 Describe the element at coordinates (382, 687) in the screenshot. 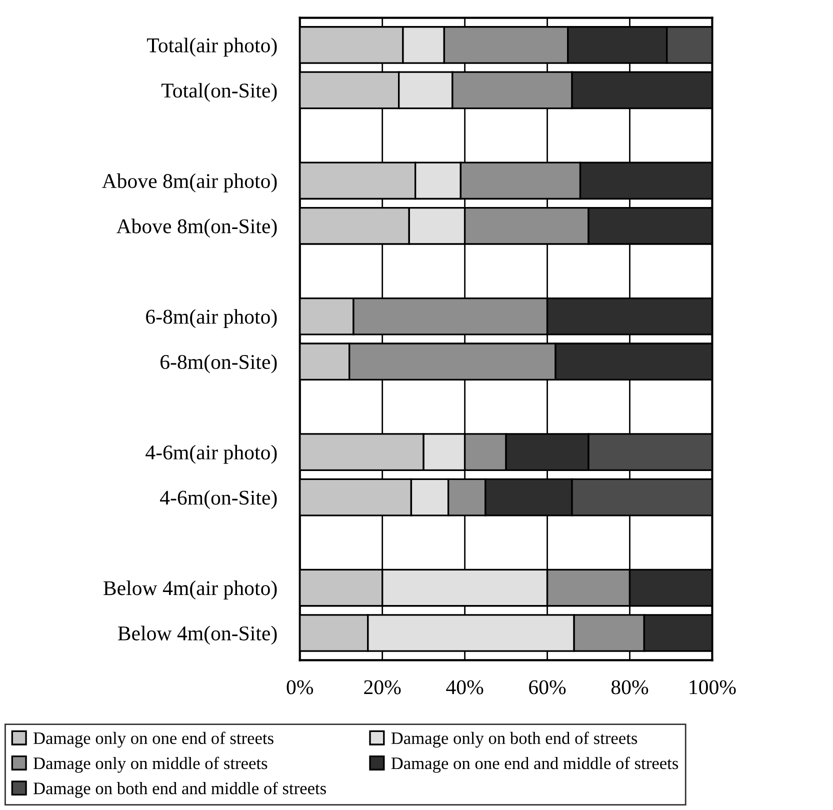

I see `x-tick-label: 20%` at that location.